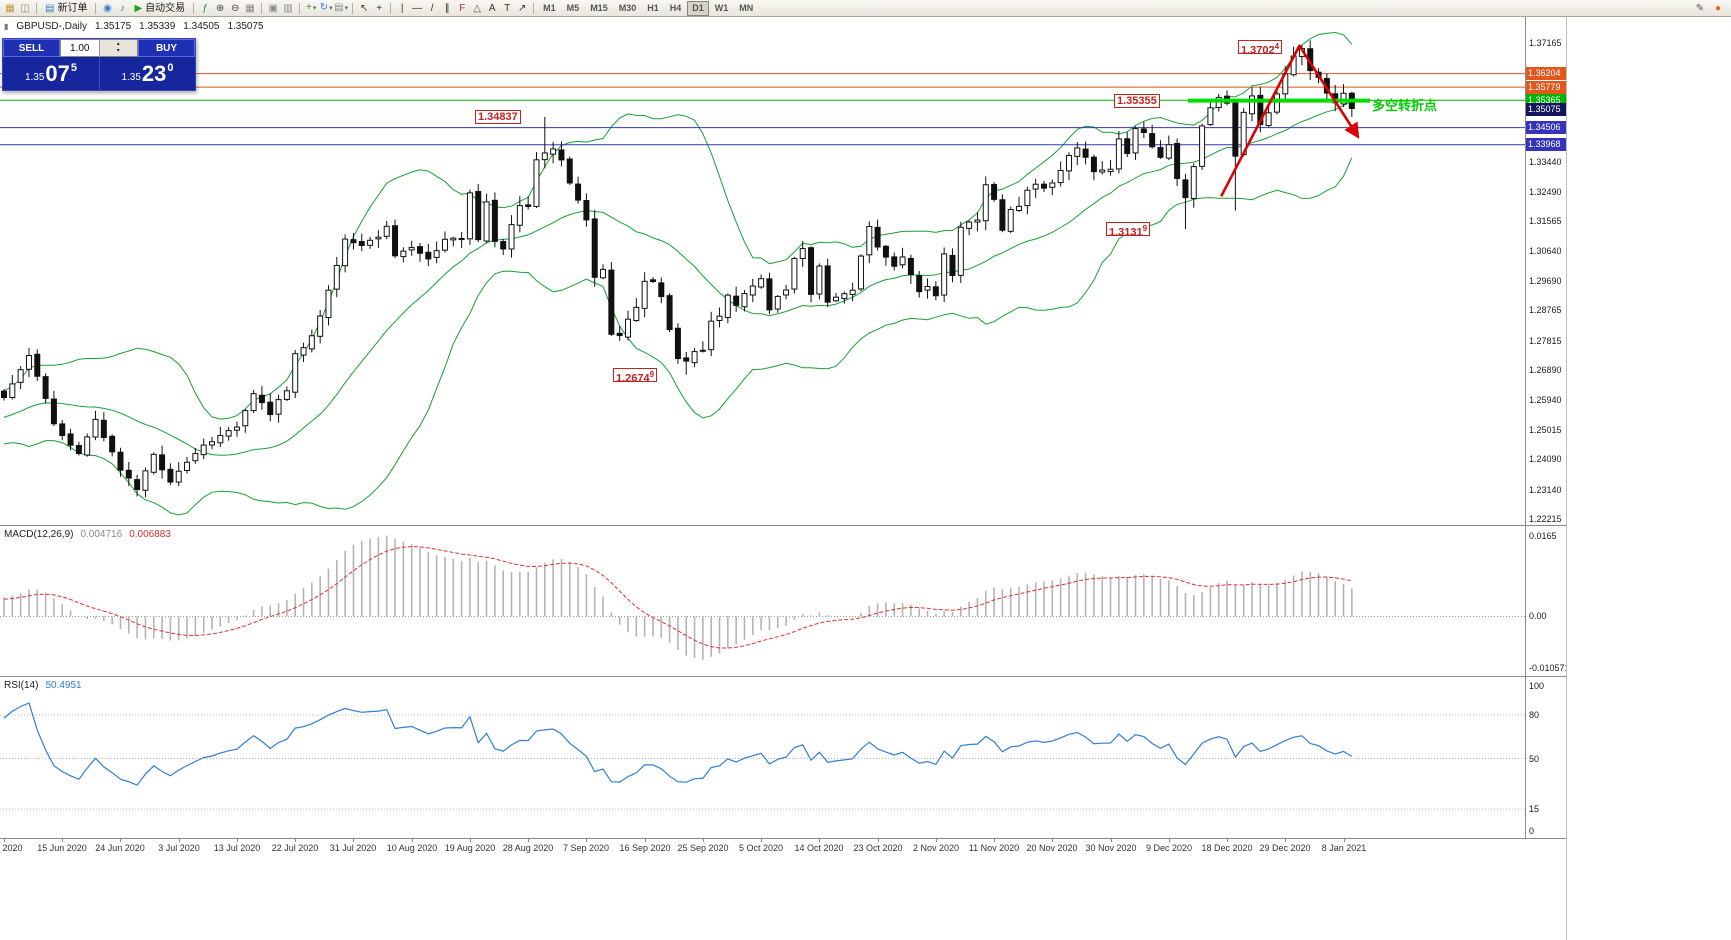 The height and width of the screenshot is (940, 1731). I want to click on trendline-icon: /, so click(432, 8).